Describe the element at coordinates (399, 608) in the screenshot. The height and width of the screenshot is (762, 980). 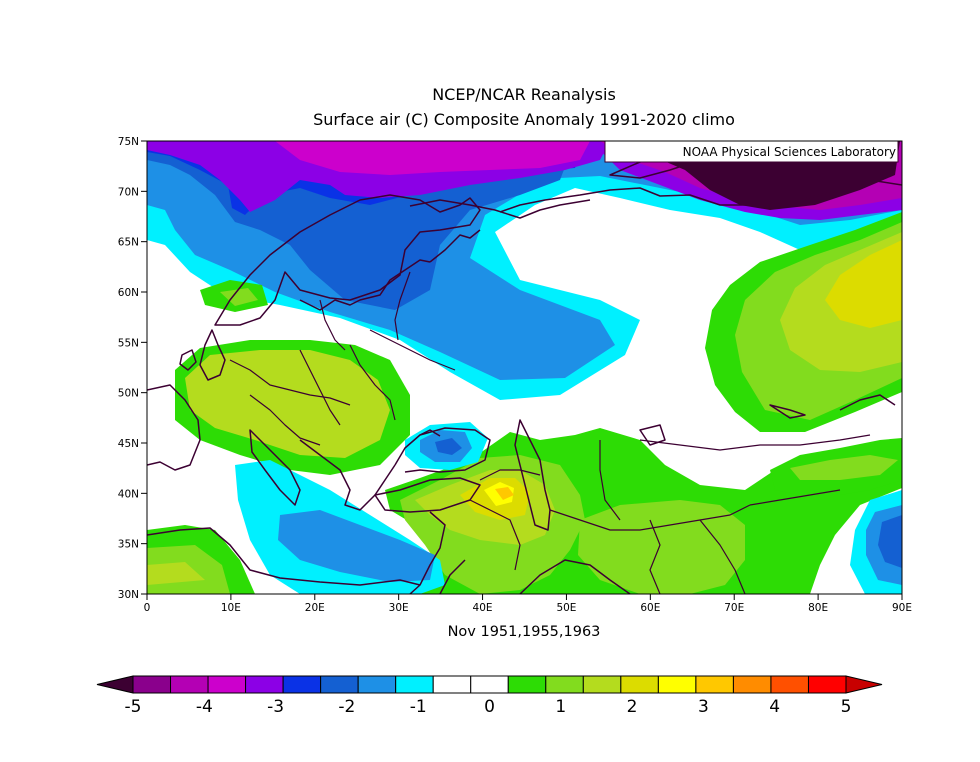
I see `lon-tick-label: 30E` at that location.